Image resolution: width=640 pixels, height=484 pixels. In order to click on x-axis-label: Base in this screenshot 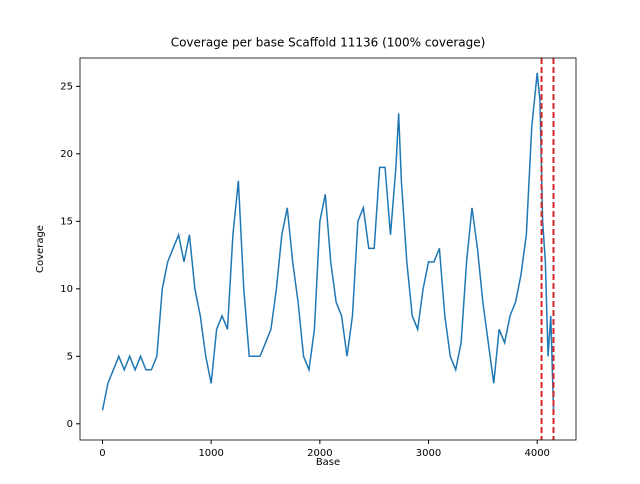, I will do `click(328, 462)`.